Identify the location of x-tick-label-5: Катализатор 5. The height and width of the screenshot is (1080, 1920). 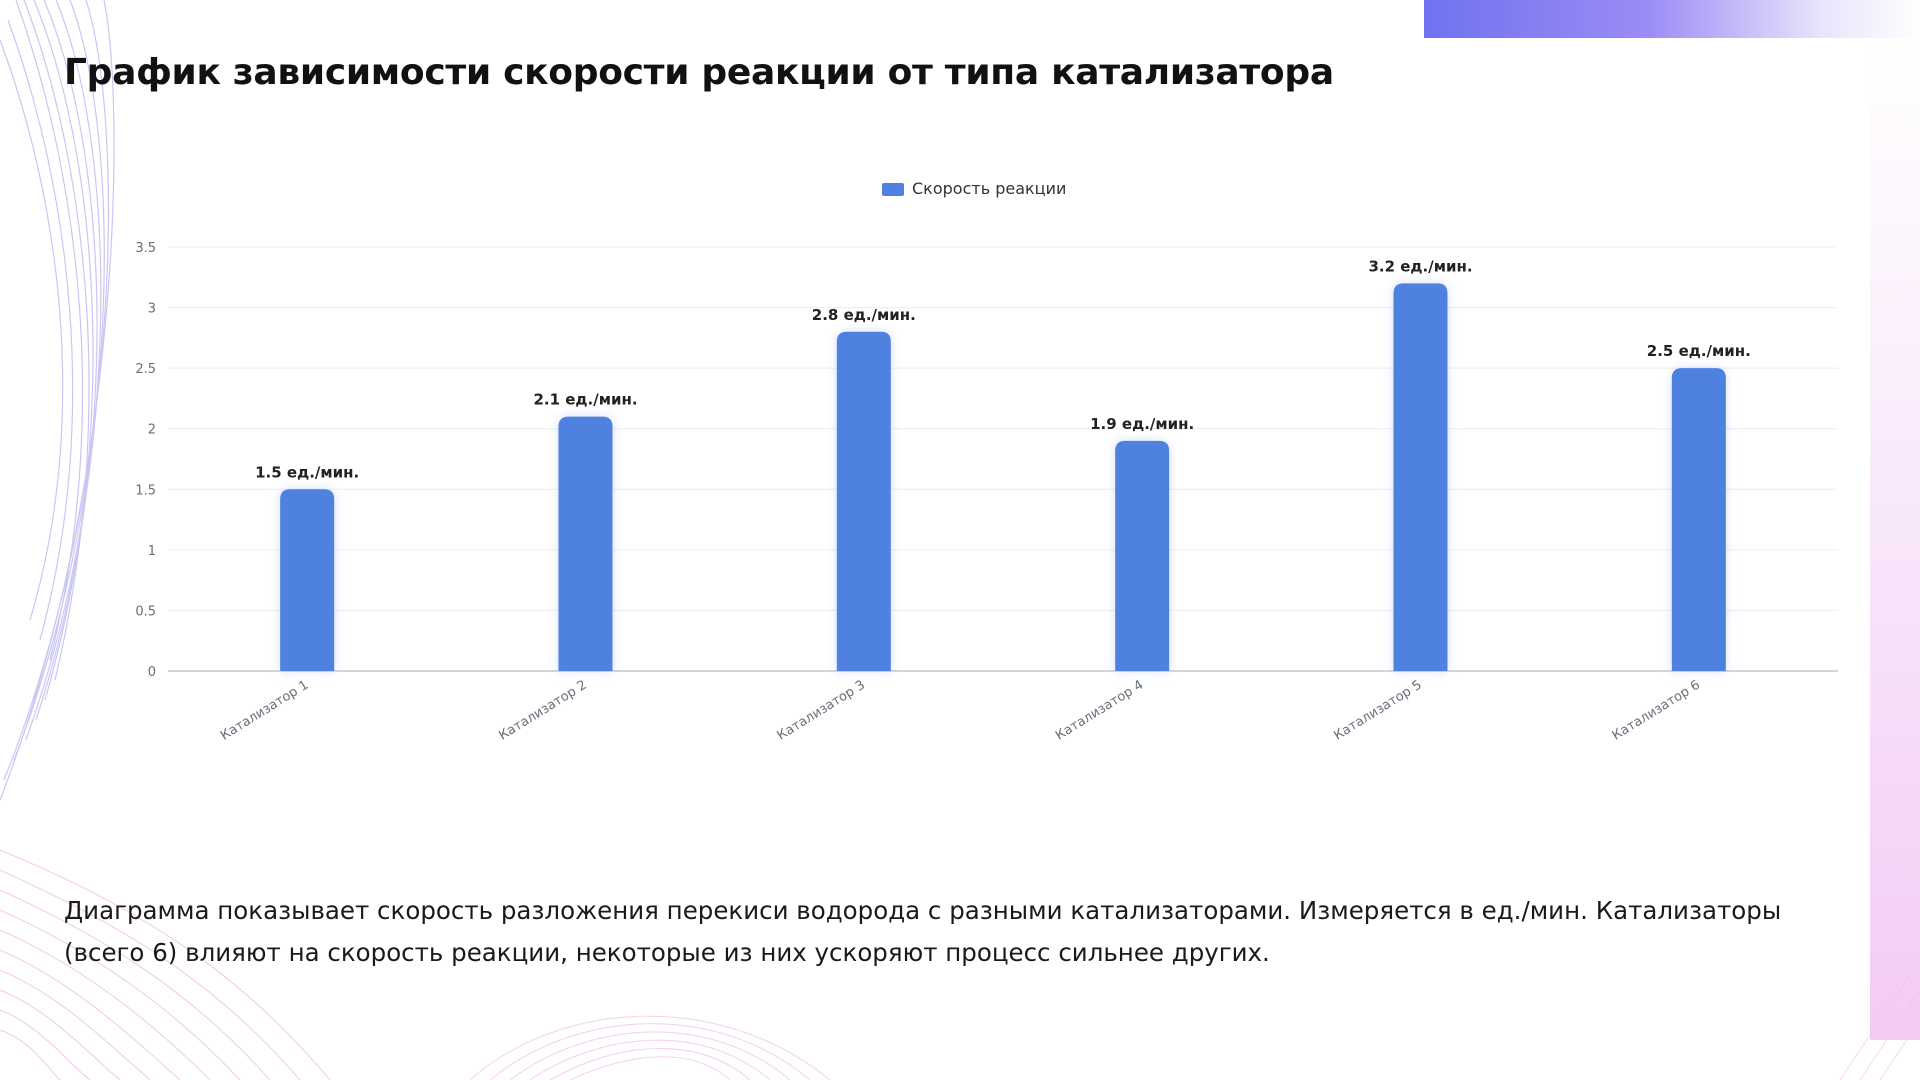
(1377, 711).